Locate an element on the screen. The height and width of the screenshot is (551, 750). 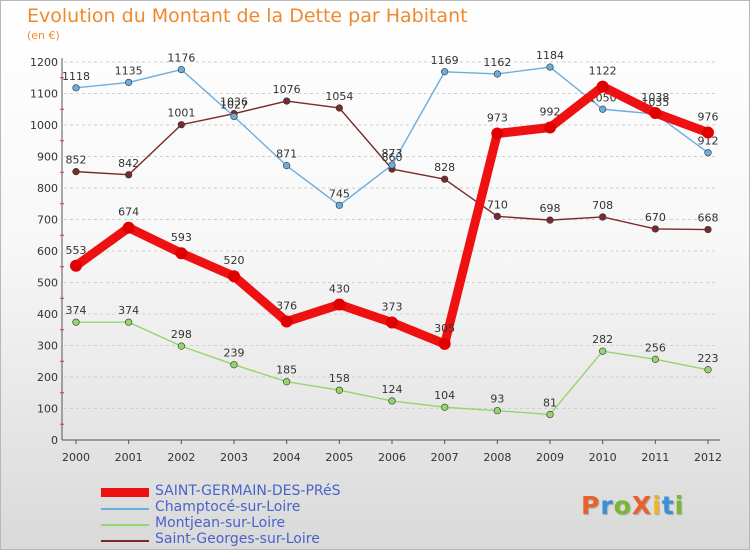
logo-letter: P is located at coordinates (591, 505).